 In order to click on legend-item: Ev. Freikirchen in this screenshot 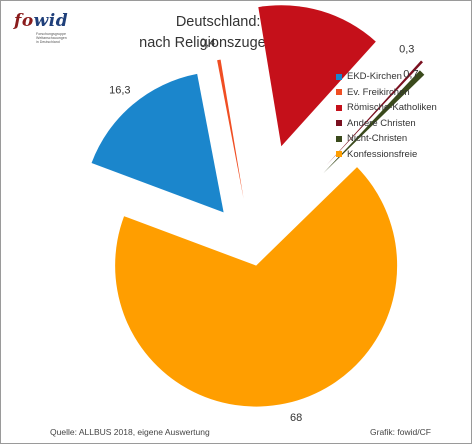, I will do `click(386, 93)`.